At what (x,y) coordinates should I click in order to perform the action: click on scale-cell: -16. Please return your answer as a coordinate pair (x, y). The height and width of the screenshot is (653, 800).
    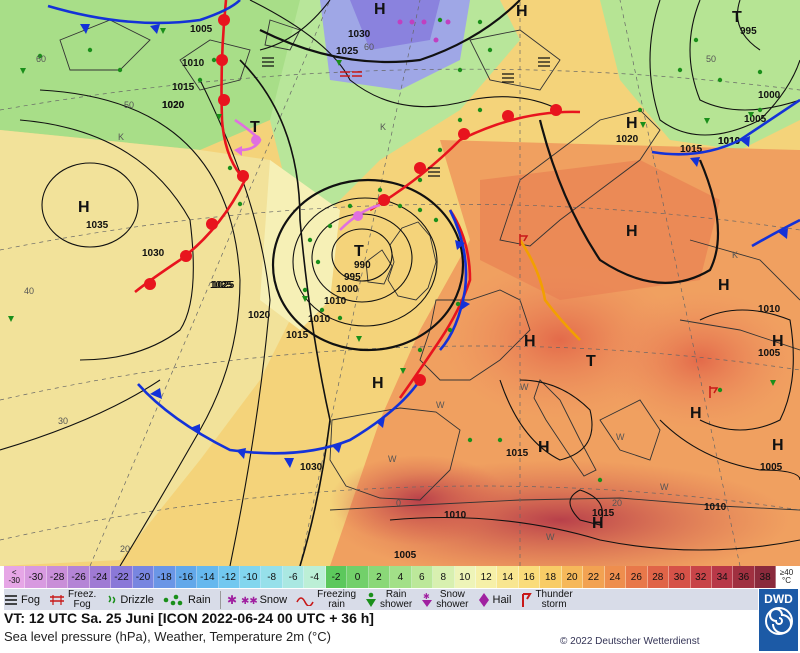
    Looking at the image, I should click on (186, 577).